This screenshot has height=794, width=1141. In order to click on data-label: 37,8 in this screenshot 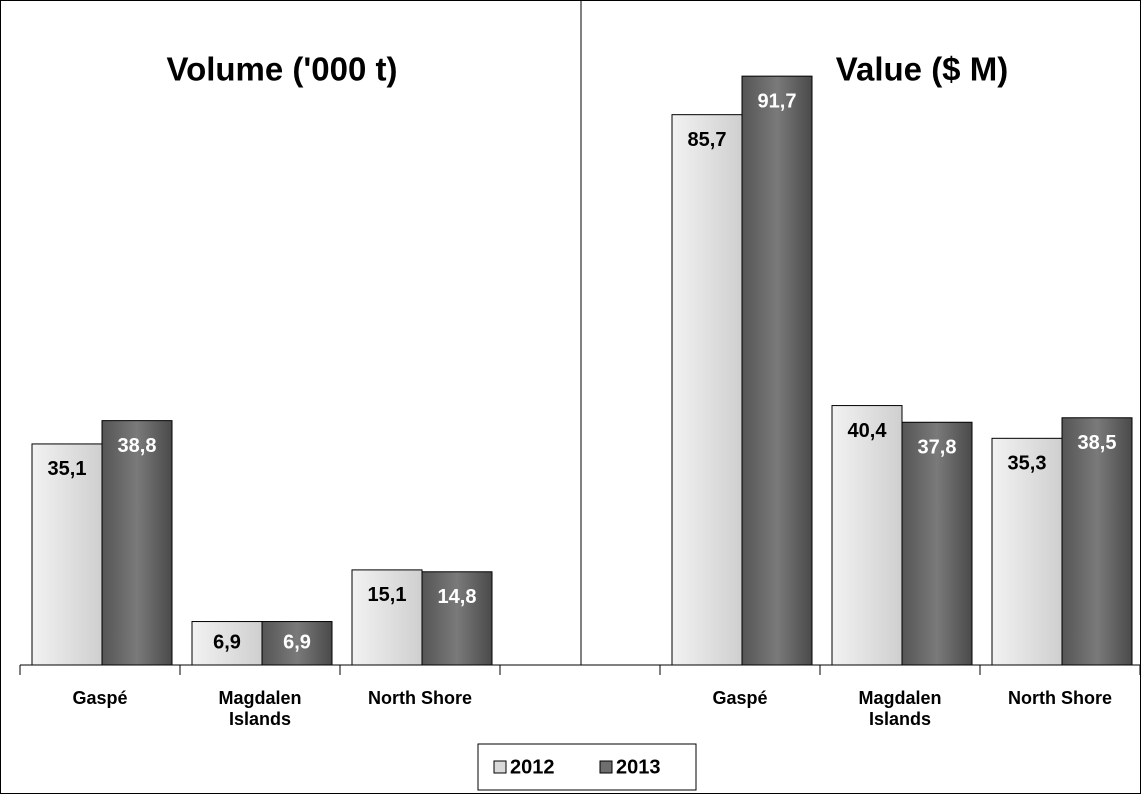, I will do `click(937, 448)`.